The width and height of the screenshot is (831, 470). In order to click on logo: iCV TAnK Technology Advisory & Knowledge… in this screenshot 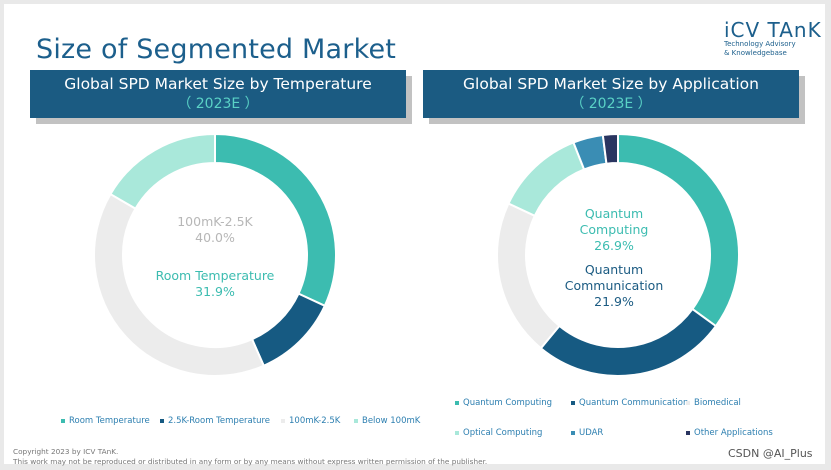, I will do `click(774, 39)`.